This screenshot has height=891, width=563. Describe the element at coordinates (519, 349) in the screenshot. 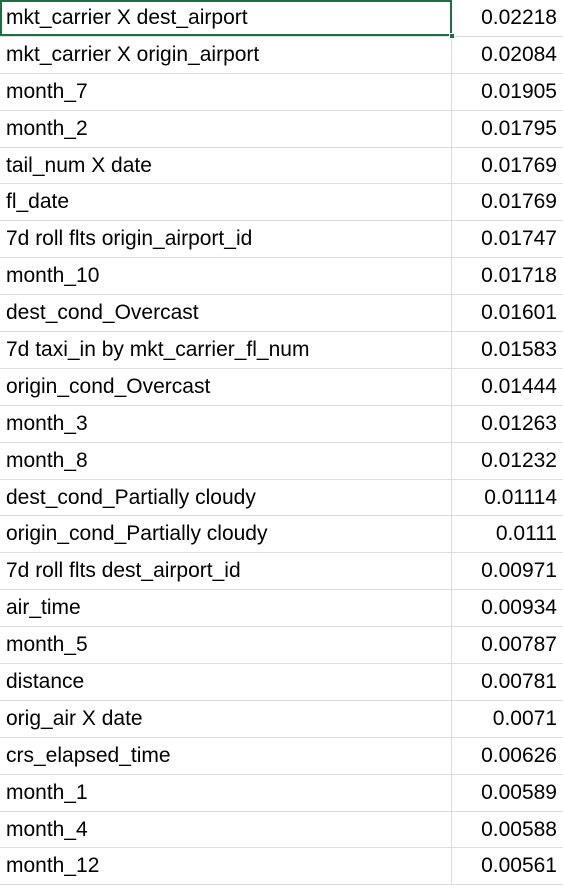

I see `importance-value-cell: 0.01583` at that location.